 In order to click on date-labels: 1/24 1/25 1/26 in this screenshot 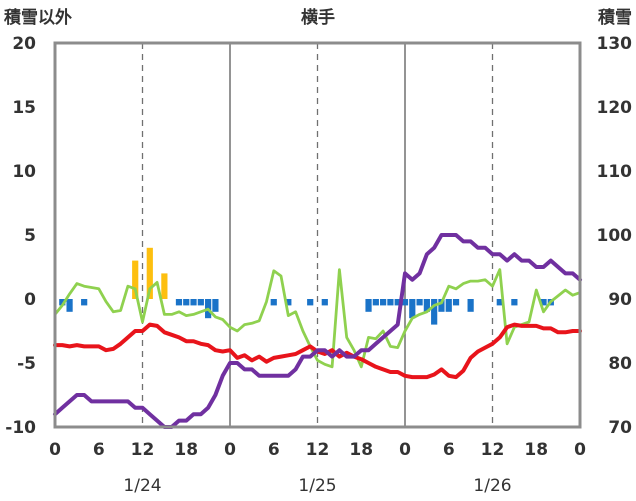, I will do `click(317, 486)`.